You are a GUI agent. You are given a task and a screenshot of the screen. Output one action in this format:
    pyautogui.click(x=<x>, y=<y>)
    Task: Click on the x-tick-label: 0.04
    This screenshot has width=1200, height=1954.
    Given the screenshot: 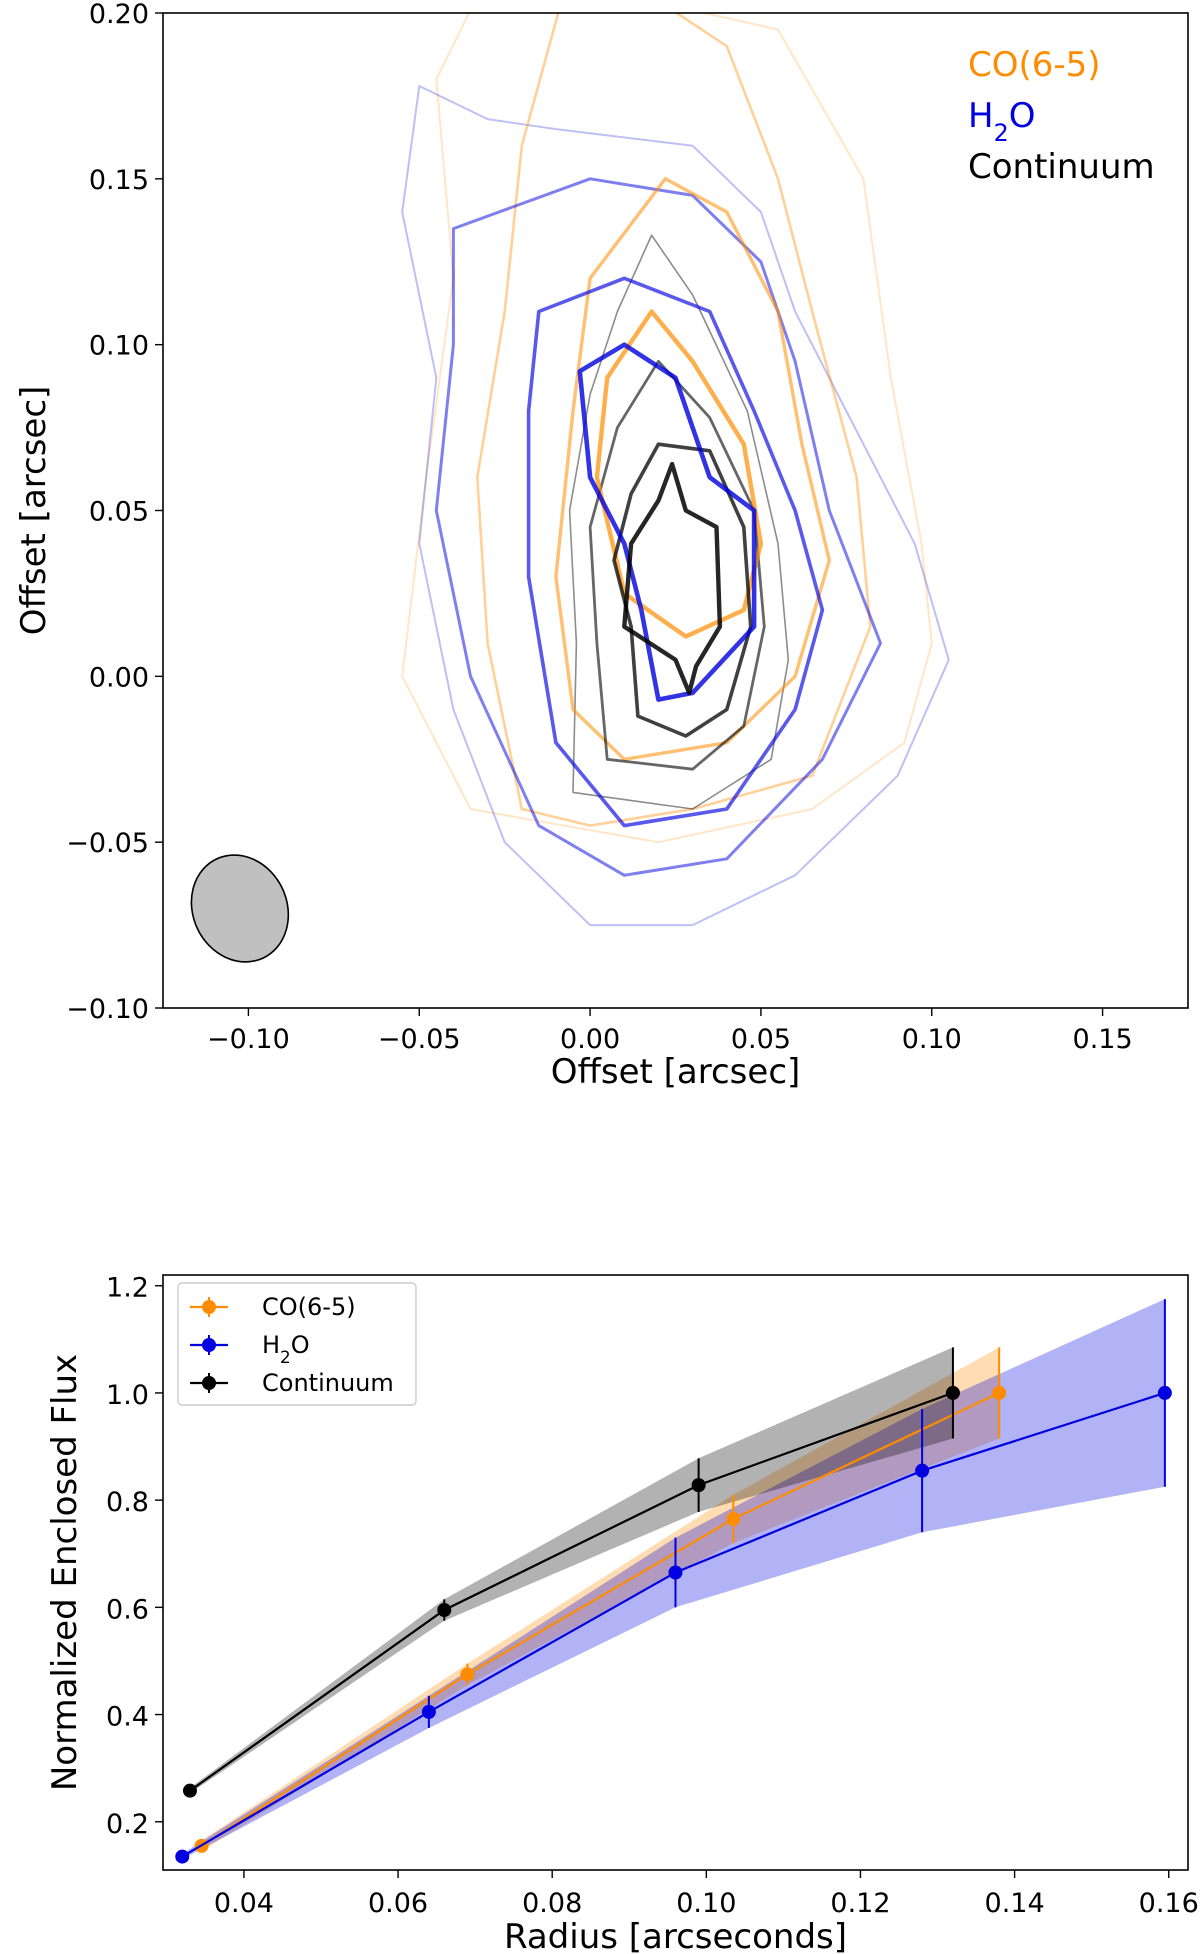 What is the action you would take?
    pyautogui.click(x=244, y=1903)
    